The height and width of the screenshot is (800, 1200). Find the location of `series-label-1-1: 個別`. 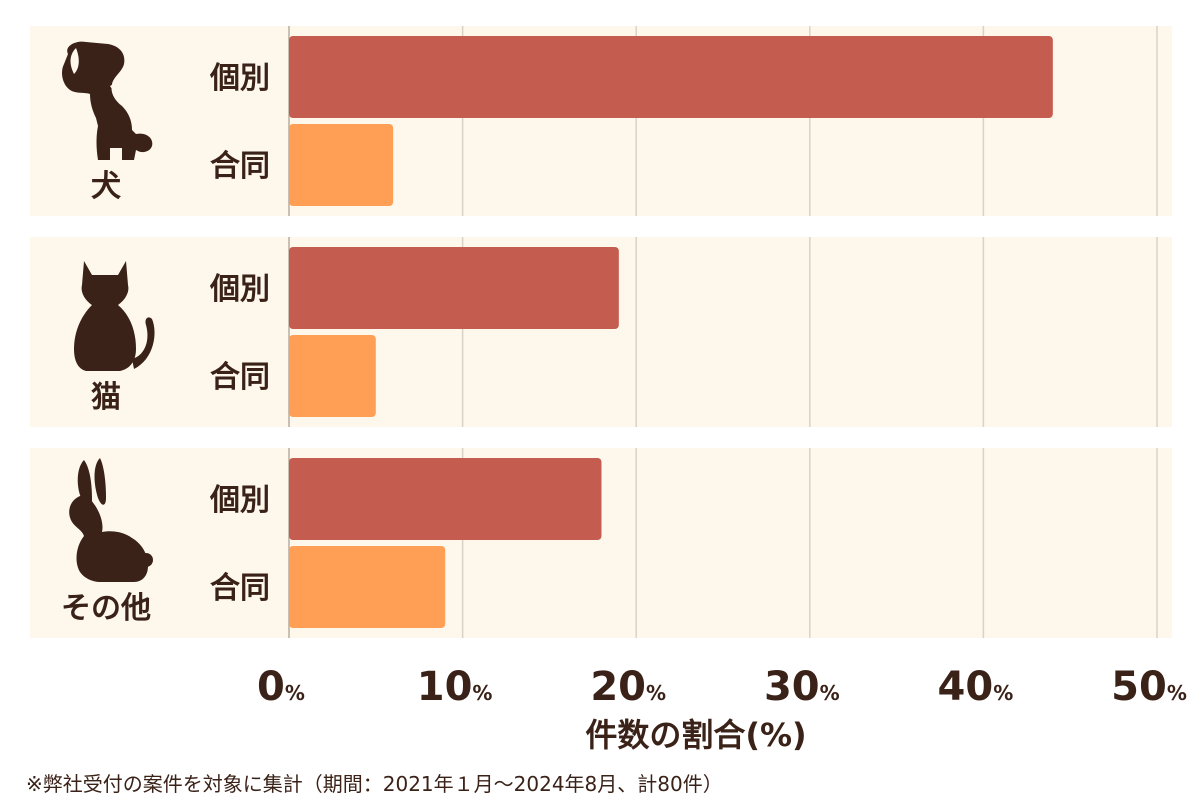

series-label-1-1: 個別 is located at coordinates (239, 78).